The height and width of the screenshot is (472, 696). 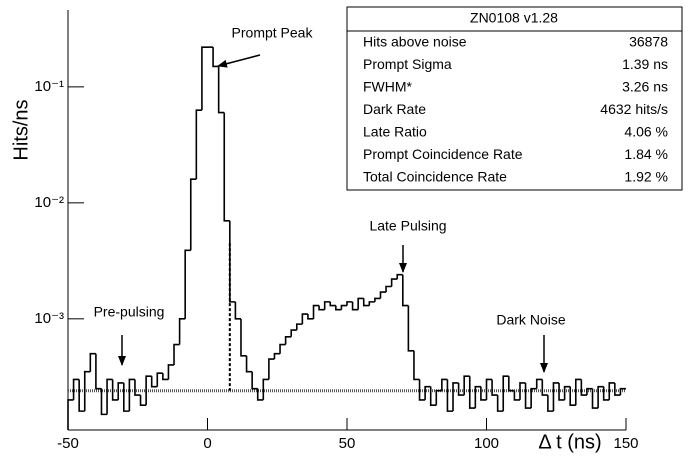 What do you see at coordinates (129, 312) in the screenshot?
I see `annotation: Pre-pulsing` at bounding box center [129, 312].